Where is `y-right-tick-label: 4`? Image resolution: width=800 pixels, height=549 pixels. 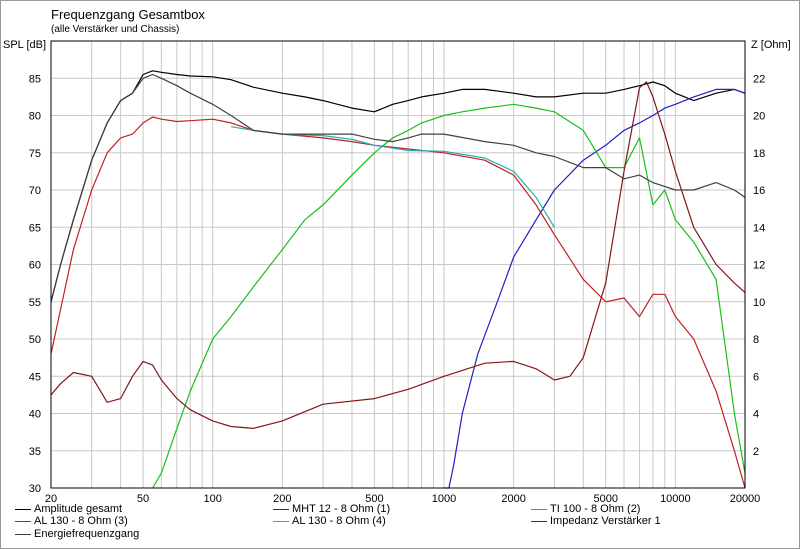
y-right-tick-label: 4 is located at coordinates (756, 415).